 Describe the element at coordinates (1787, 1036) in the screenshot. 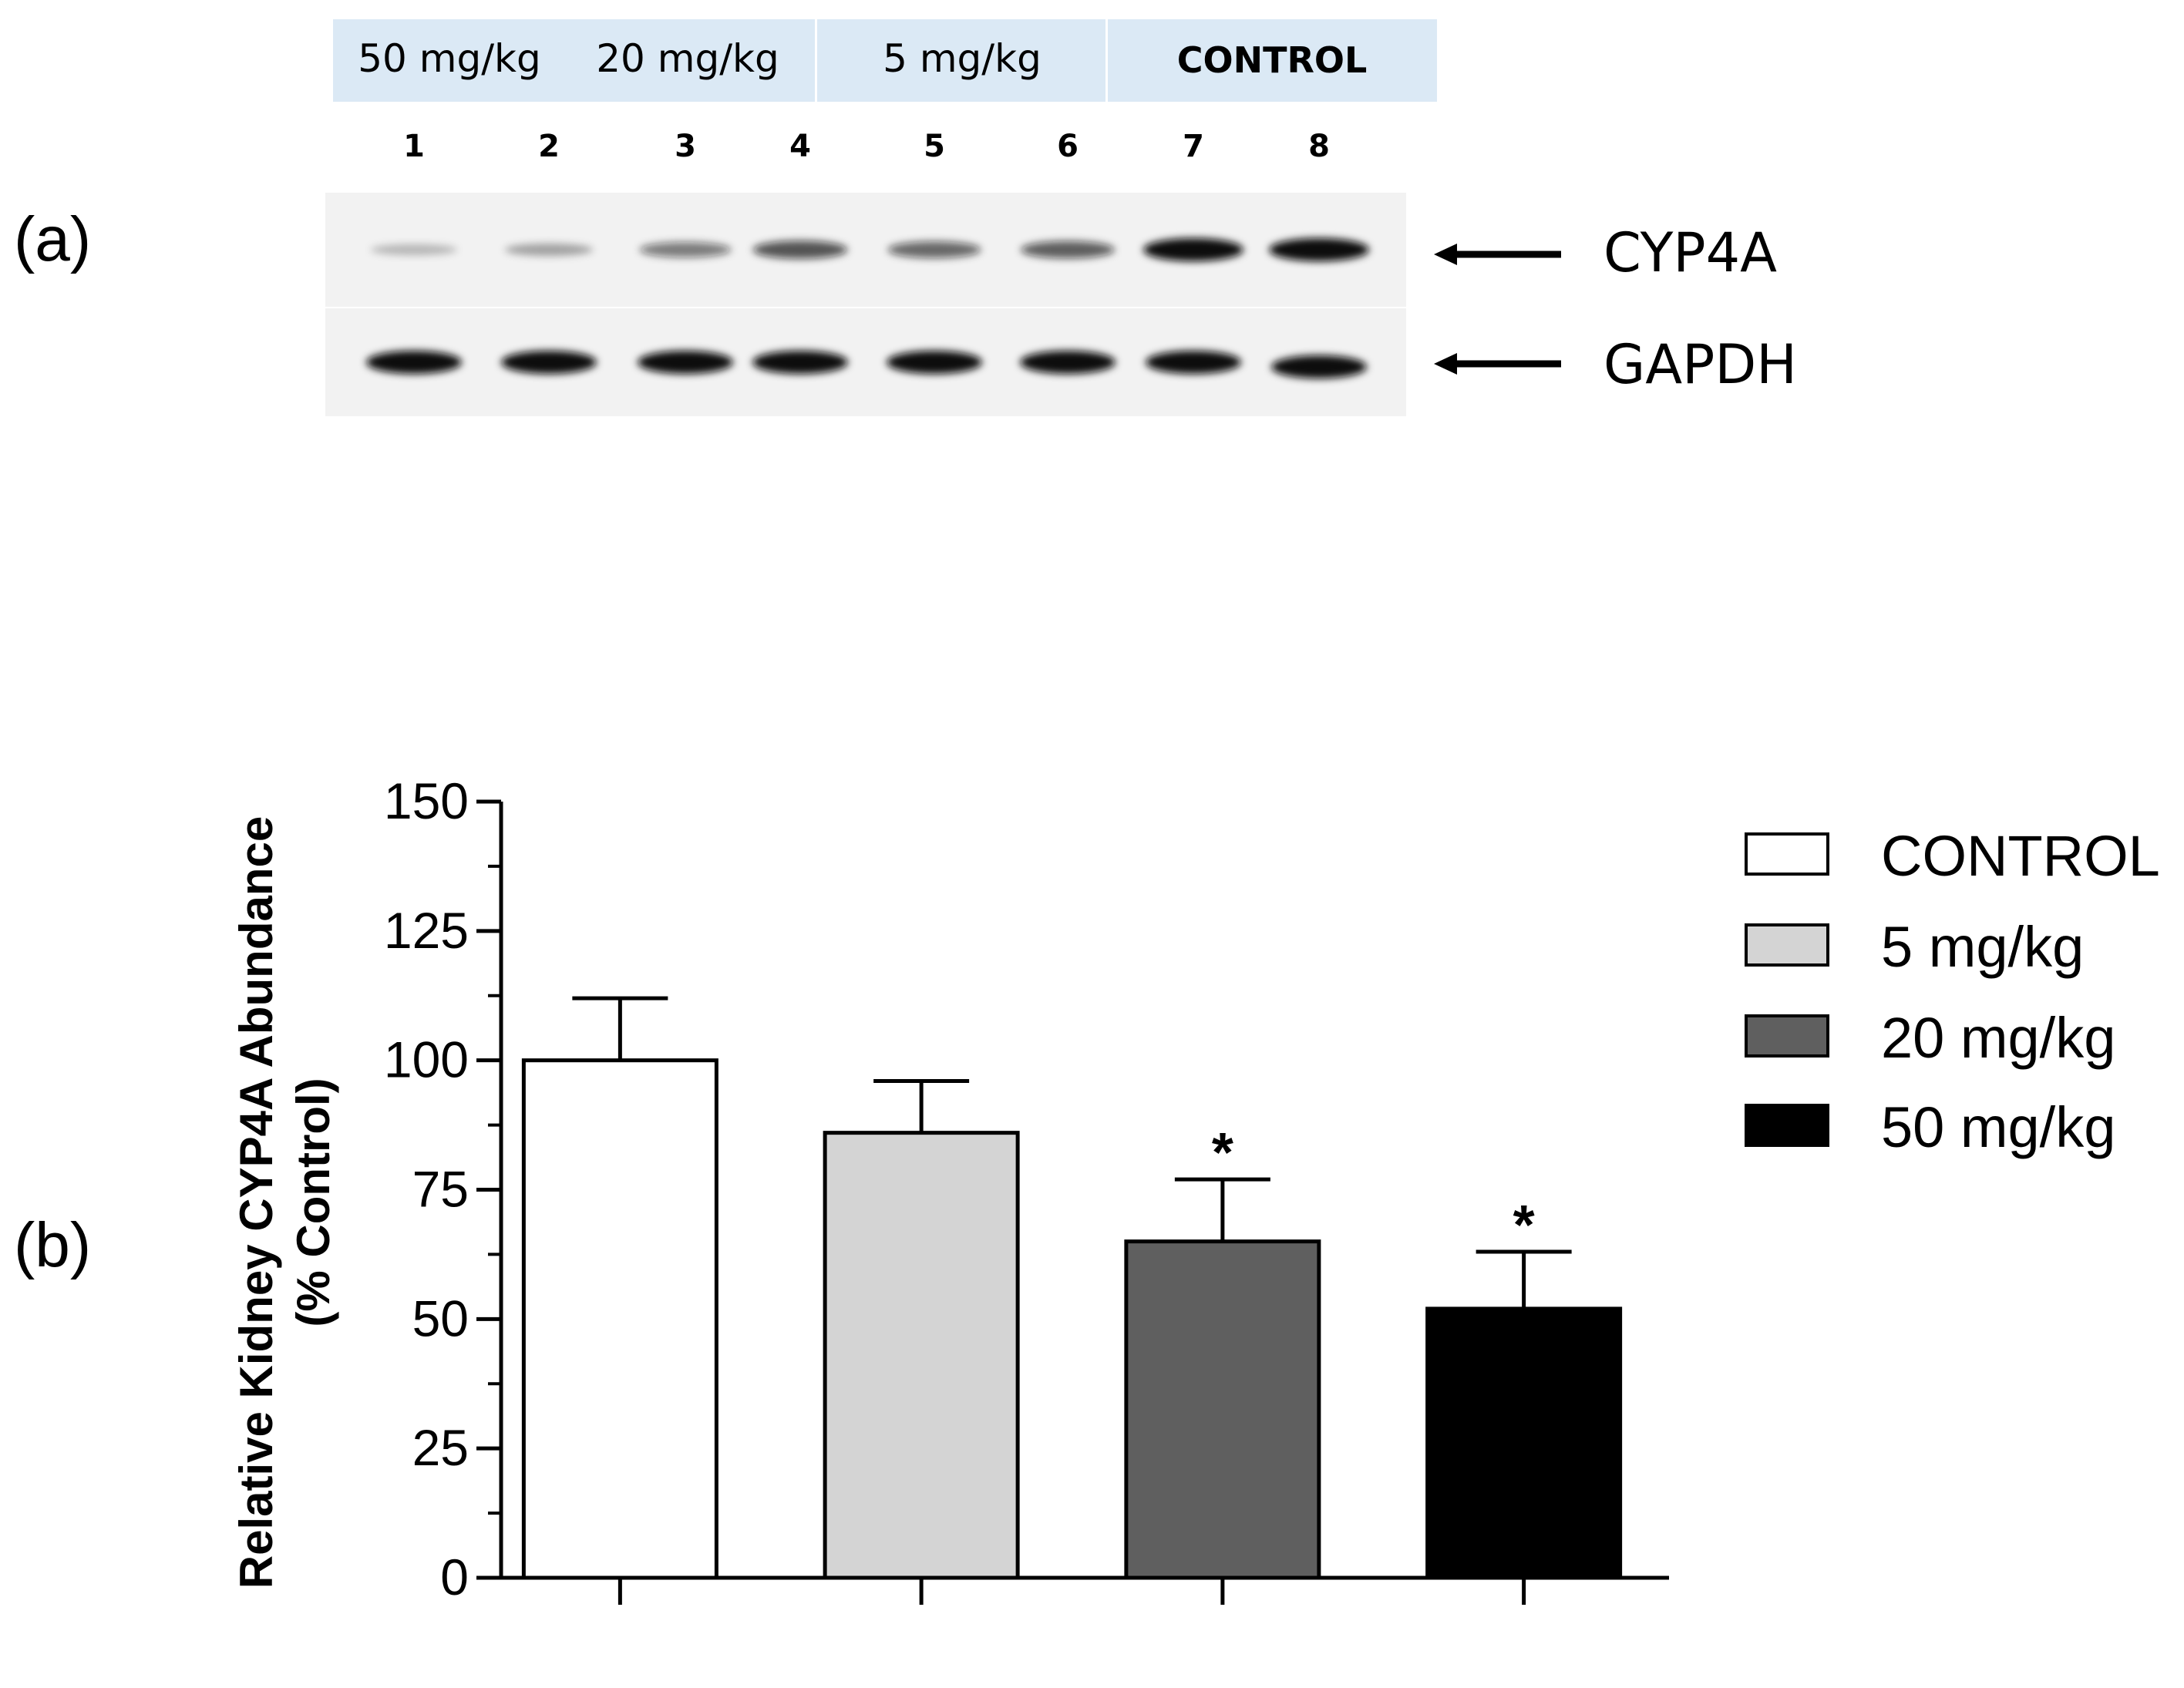

I see `legend-swatch-20mgkg` at that location.